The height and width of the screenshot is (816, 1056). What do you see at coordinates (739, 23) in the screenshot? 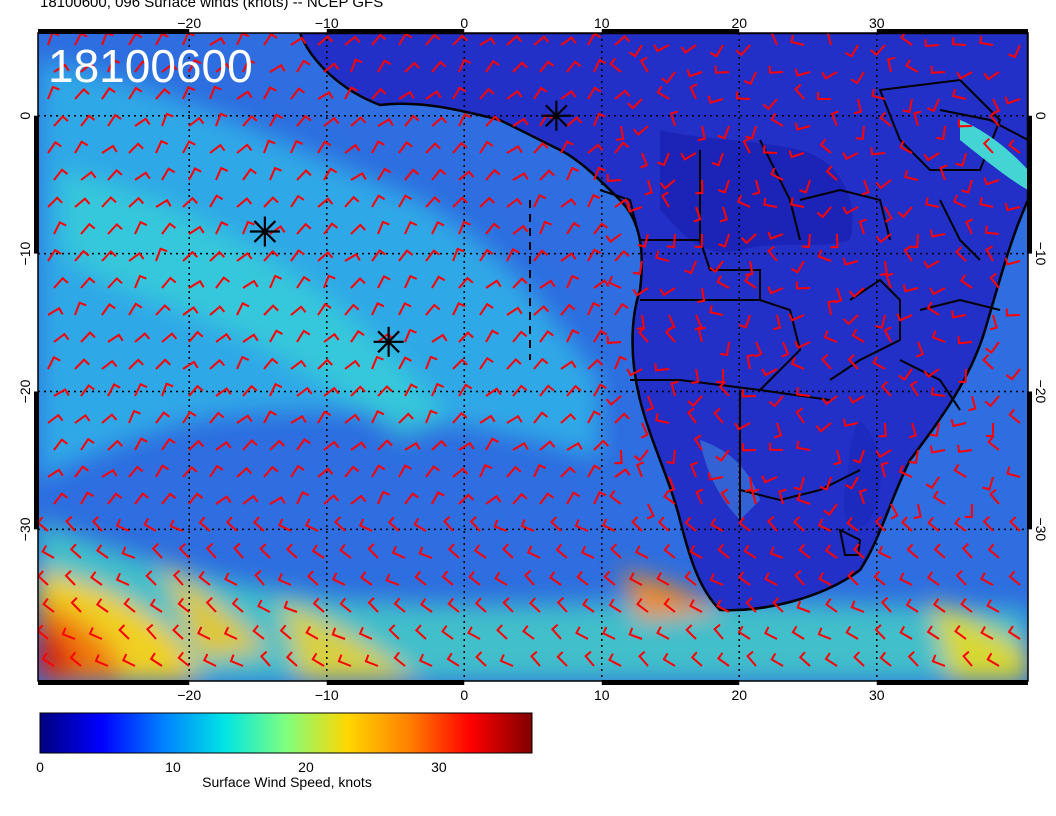
I see `x-tick-label-top: 20` at bounding box center [739, 23].